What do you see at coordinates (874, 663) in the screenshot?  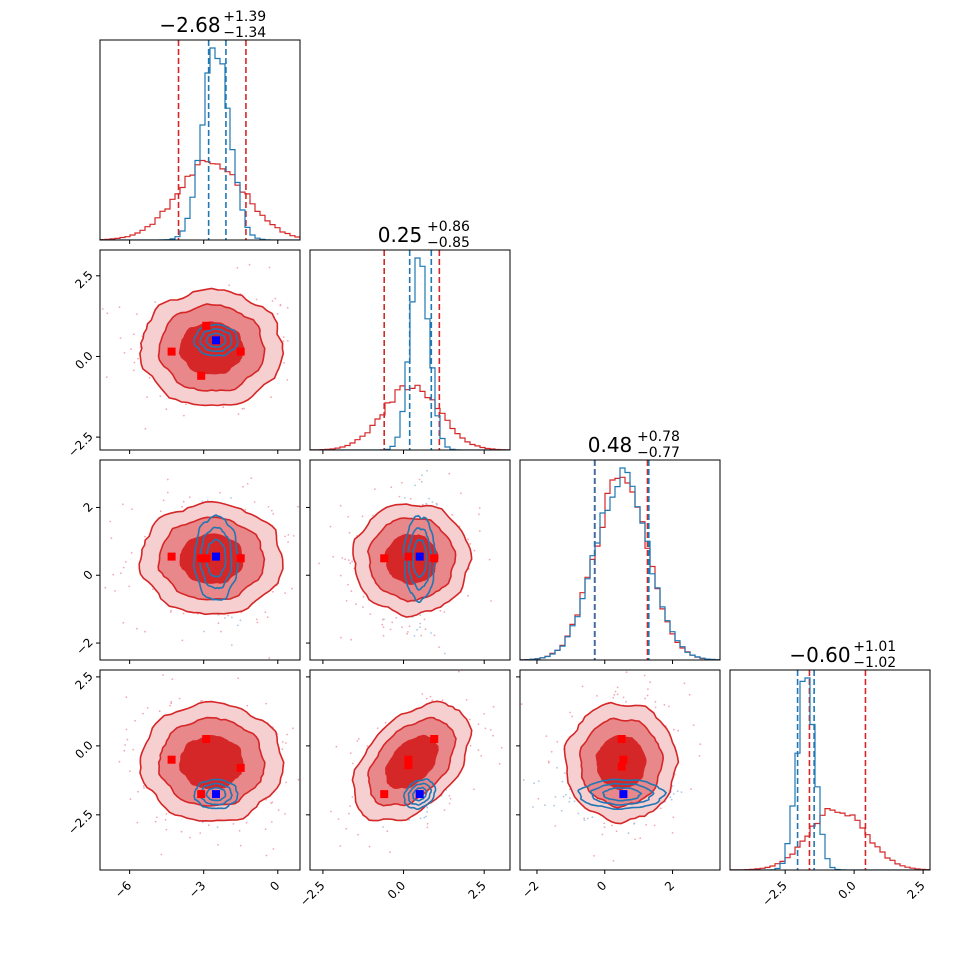 I see `title-sub: −1.02` at bounding box center [874, 663].